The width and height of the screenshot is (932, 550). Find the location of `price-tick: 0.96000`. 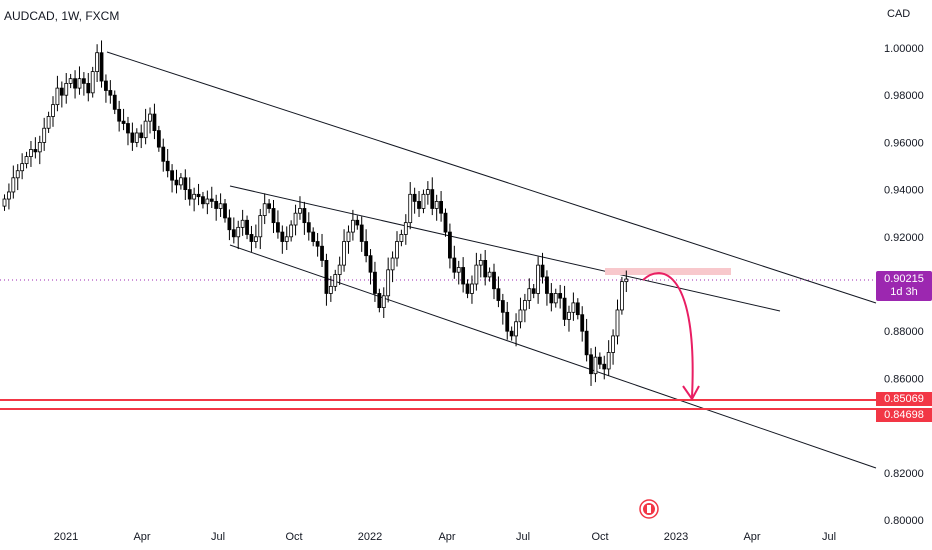

price-tick: 0.96000 is located at coordinates (904, 143).